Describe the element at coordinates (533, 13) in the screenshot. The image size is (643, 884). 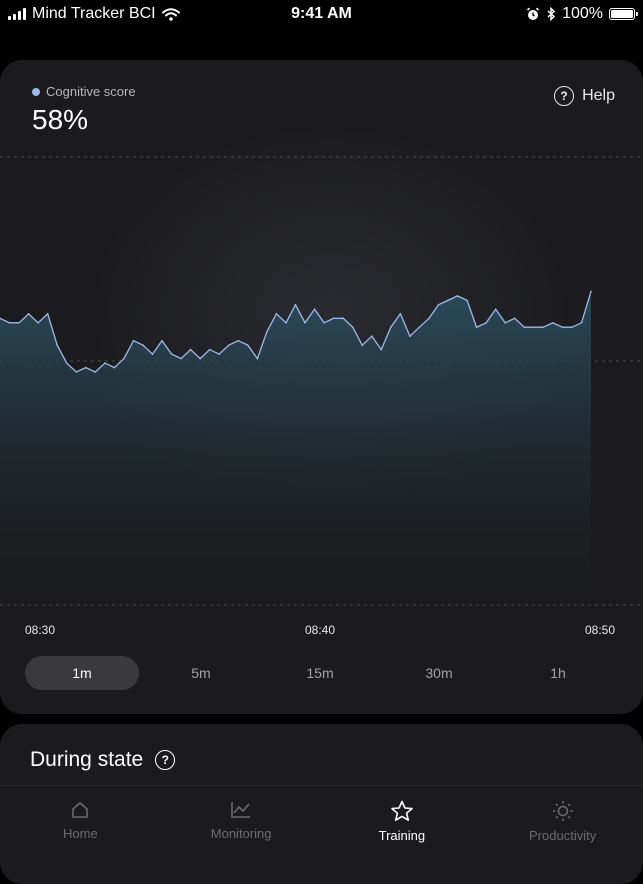
I see `alarm-icon` at that location.